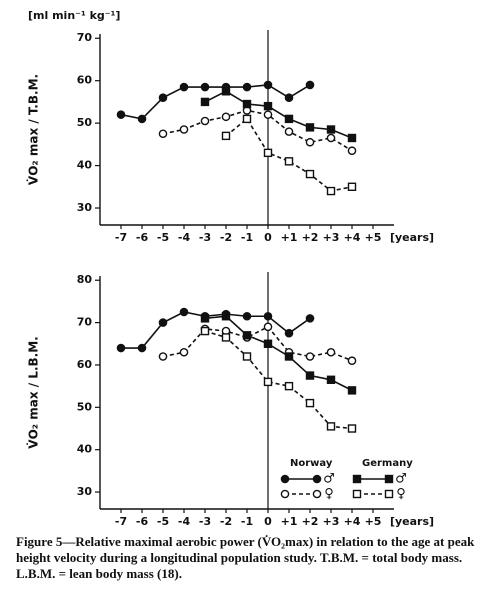  Describe the element at coordinates (85, 279) in the screenshot. I see `y-tick-label: 80` at that location.